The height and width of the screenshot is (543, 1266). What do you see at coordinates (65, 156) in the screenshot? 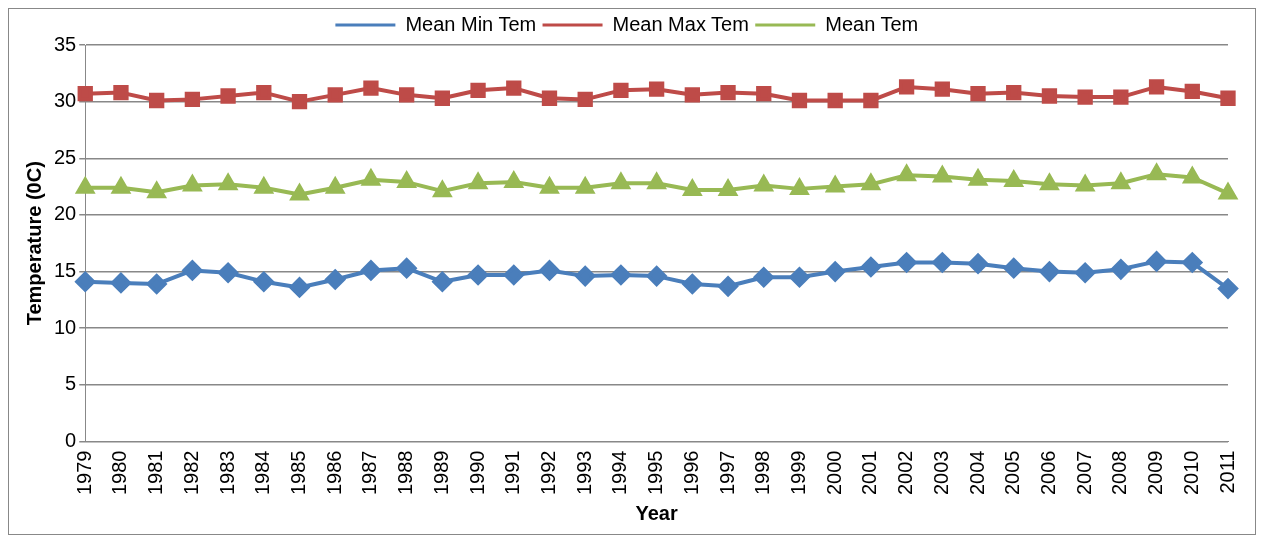
I see `y-tick-label: 25` at bounding box center [65, 156].